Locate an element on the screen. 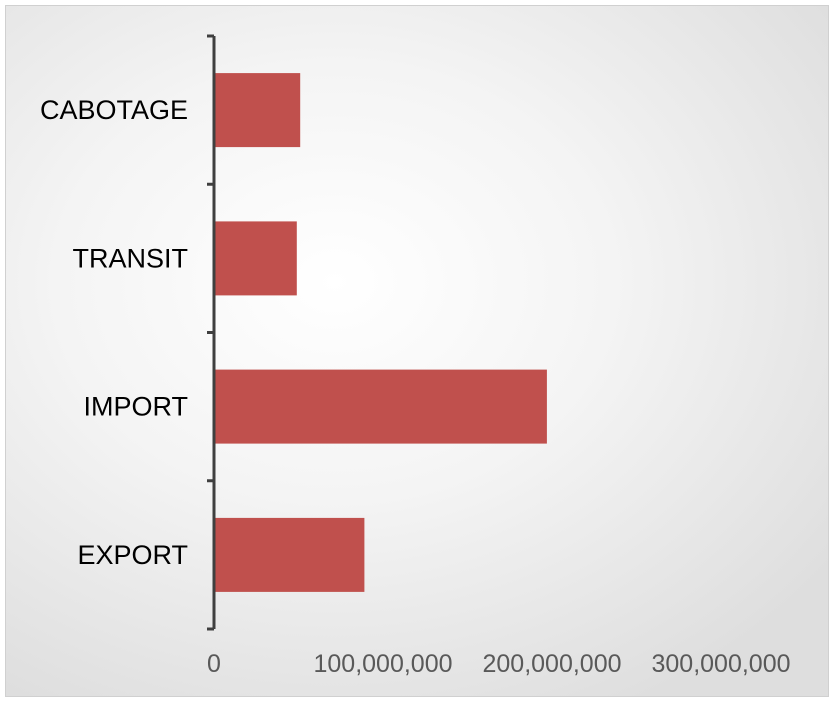 This screenshot has height=703, width=835. bar-import is located at coordinates (380, 406).